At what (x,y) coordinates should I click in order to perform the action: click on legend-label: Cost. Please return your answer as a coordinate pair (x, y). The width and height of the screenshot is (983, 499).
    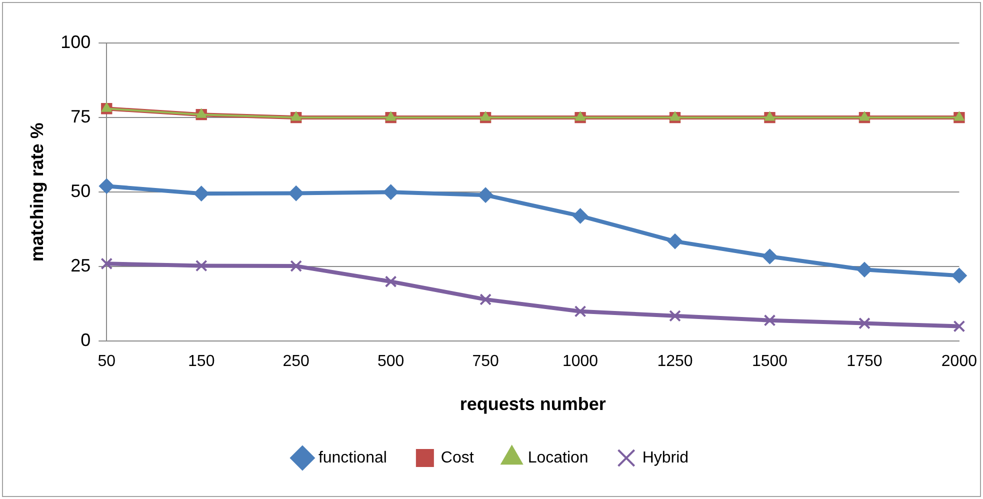
    Looking at the image, I should click on (457, 457).